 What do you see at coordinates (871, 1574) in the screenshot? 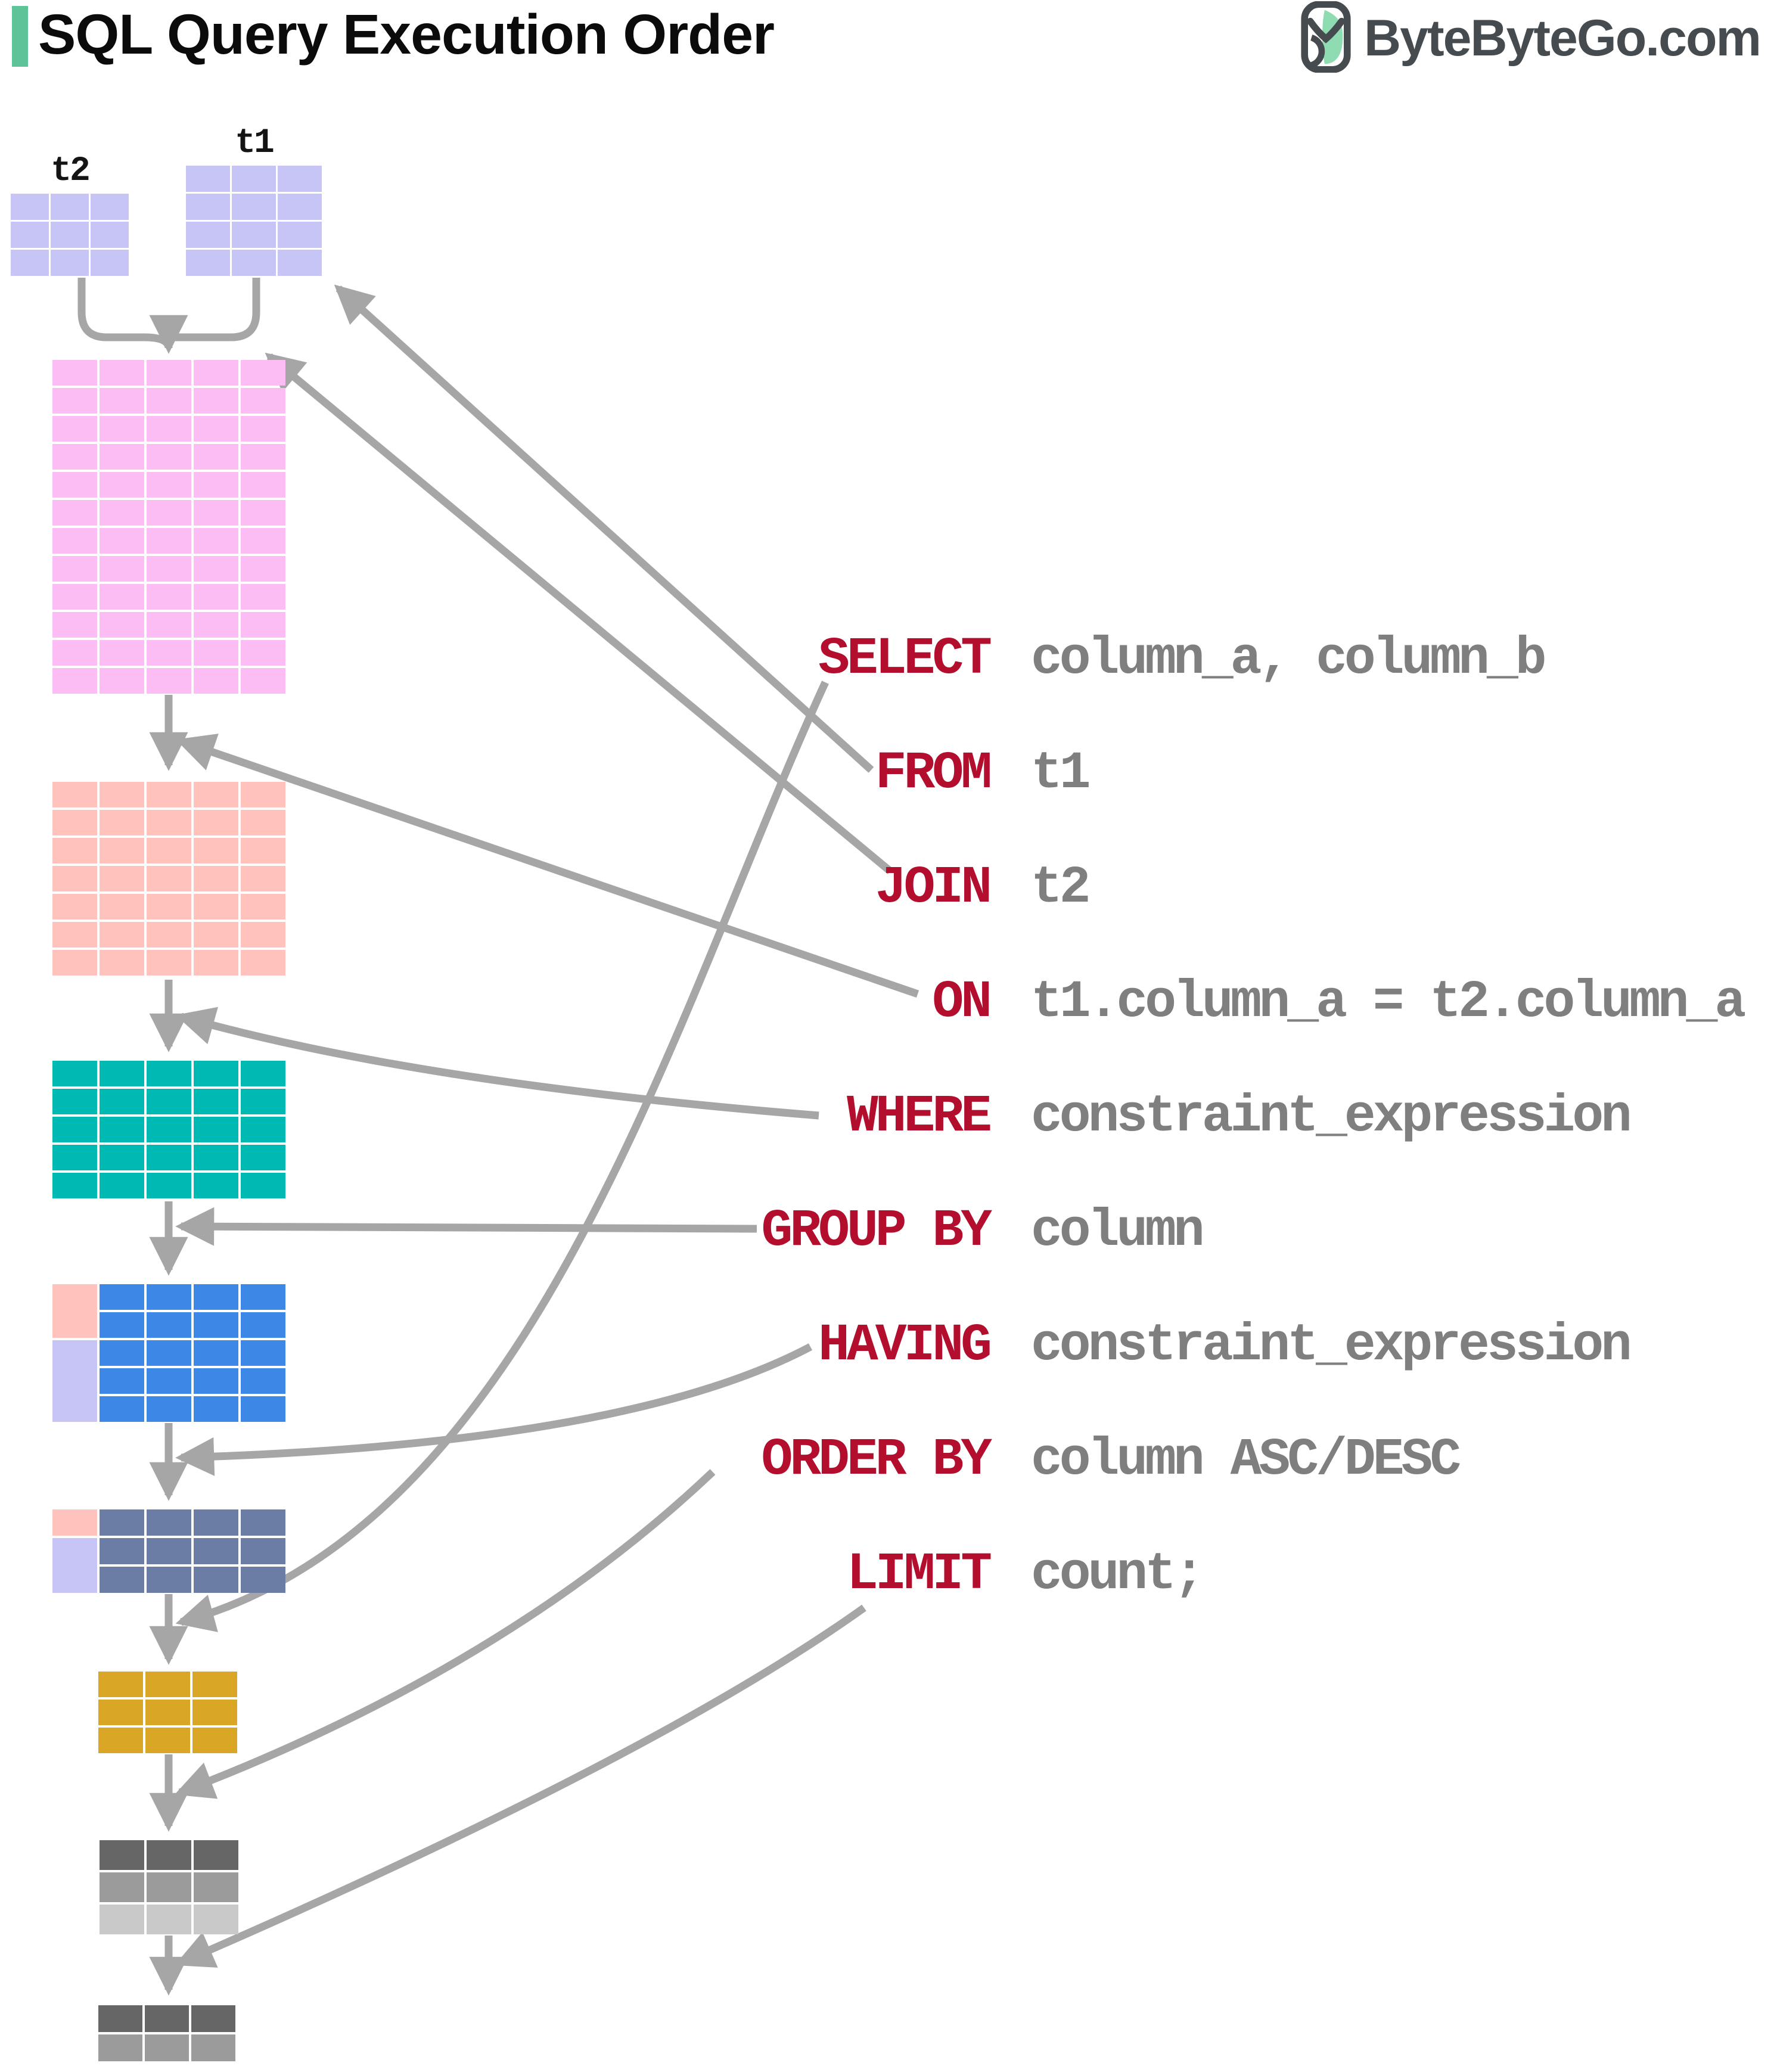
I see `clause-row-limit: LIMIT count;` at bounding box center [871, 1574].